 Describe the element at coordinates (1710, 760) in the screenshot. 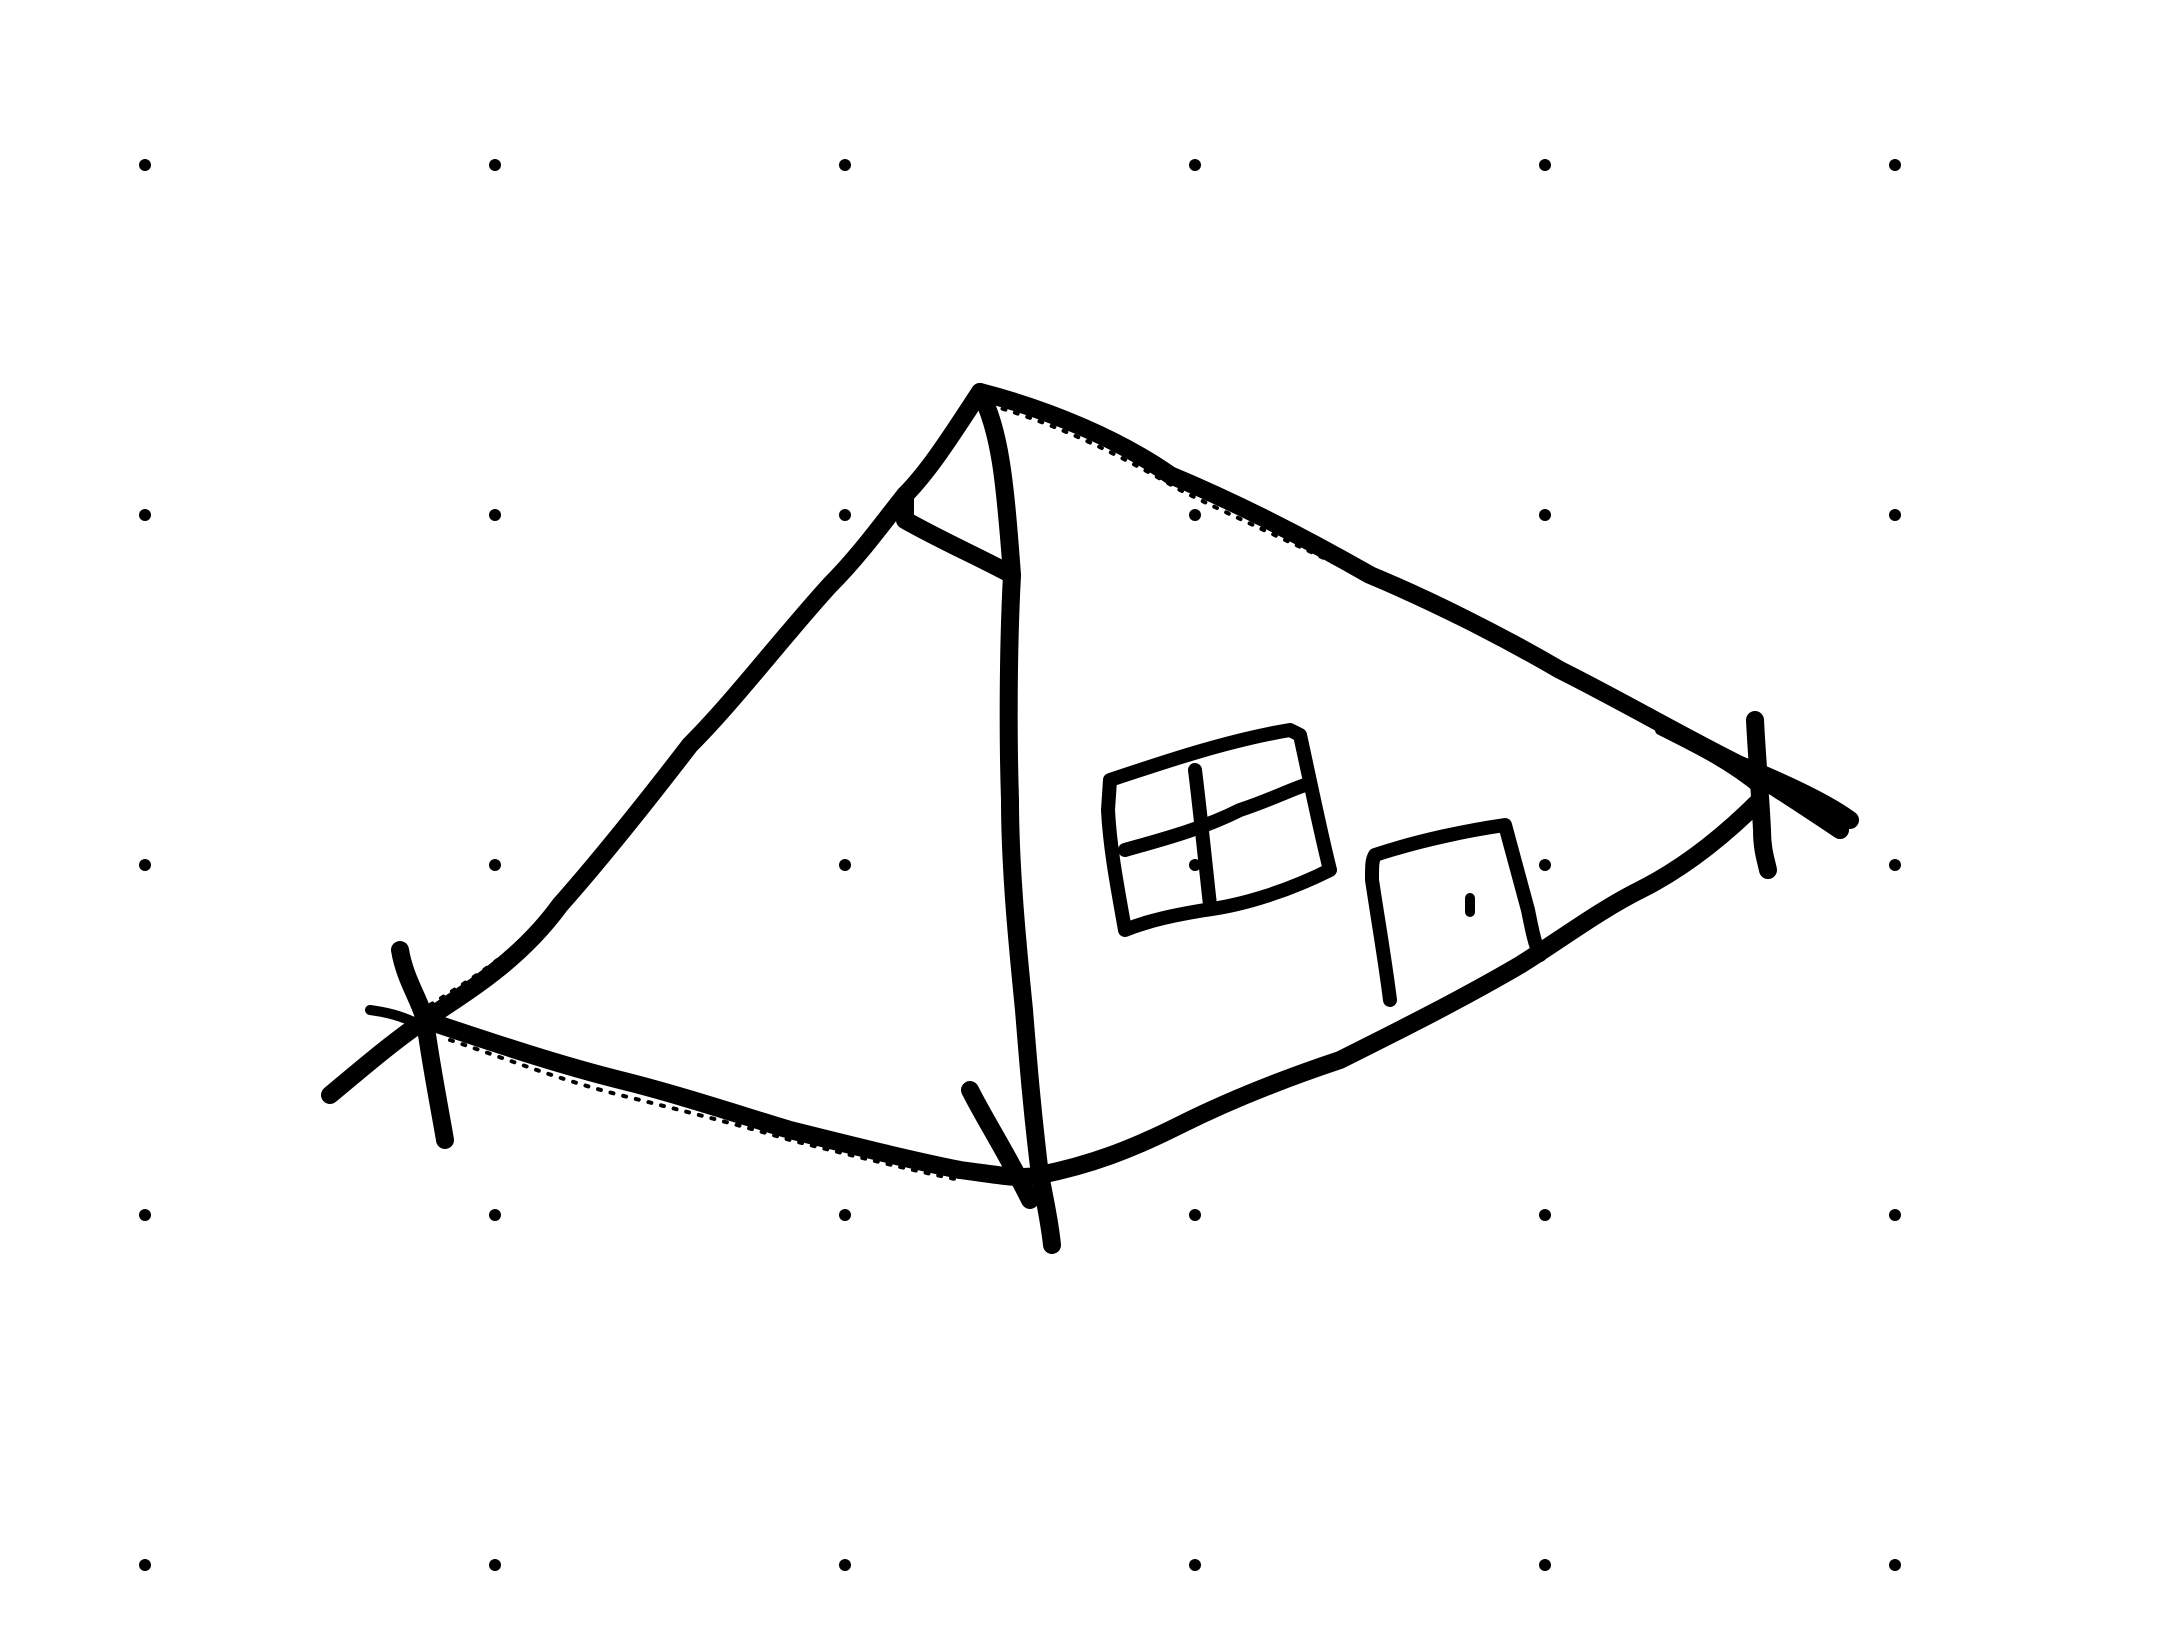

I see `guy-rope-right-tail` at that location.